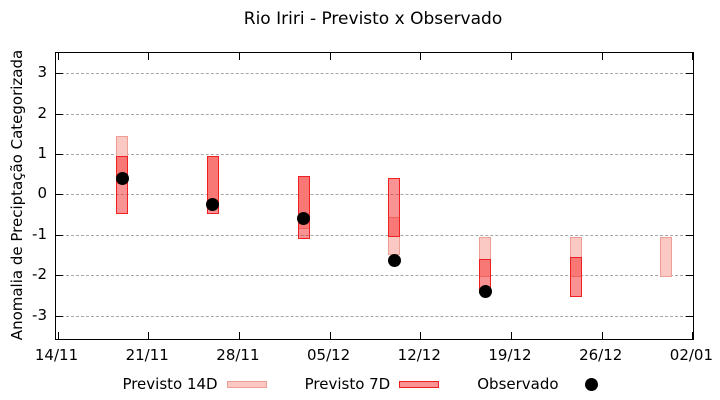 This screenshot has height=400, width=720. Describe the element at coordinates (601, 355) in the screenshot. I see `x-tick-label: 26/12` at that location.